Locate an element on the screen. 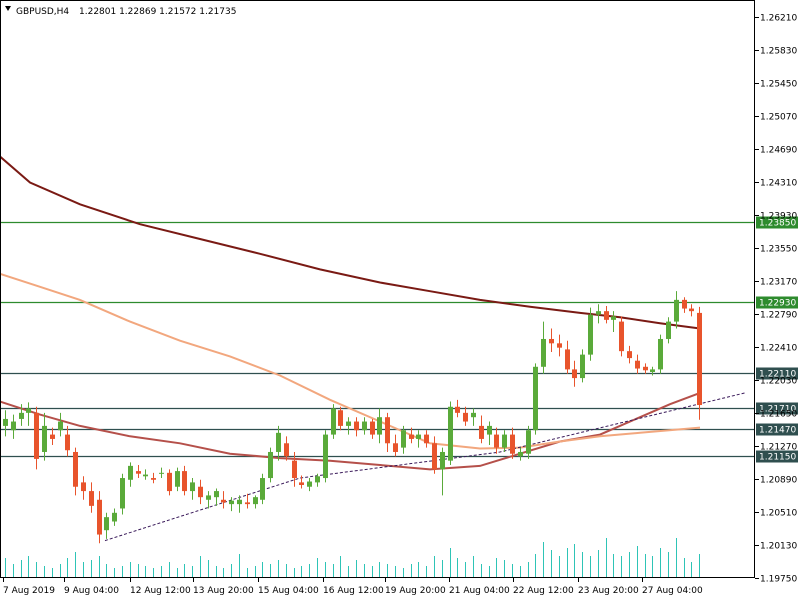 This screenshot has width=800, height=600. x-tick-label: 21 Aug 04:00 is located at coordinates (479, 591).